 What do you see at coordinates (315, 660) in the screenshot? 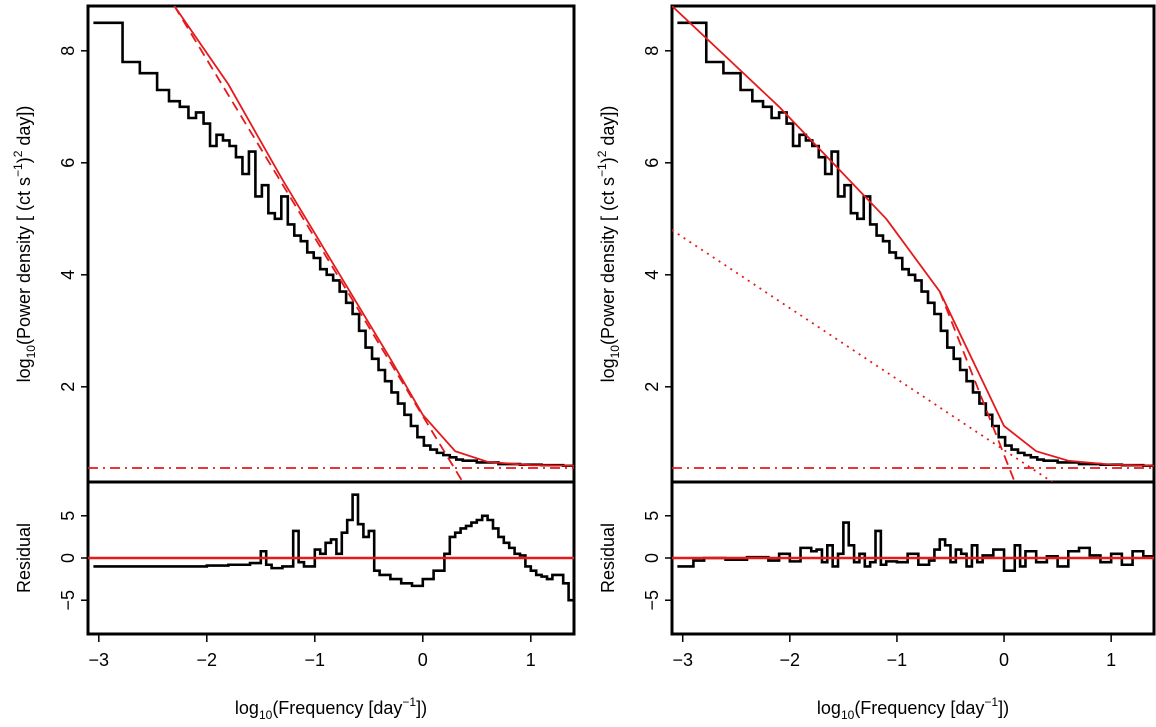
I see `left-bottom-xtick-label--1: −1` at bounding box center [315, 660].